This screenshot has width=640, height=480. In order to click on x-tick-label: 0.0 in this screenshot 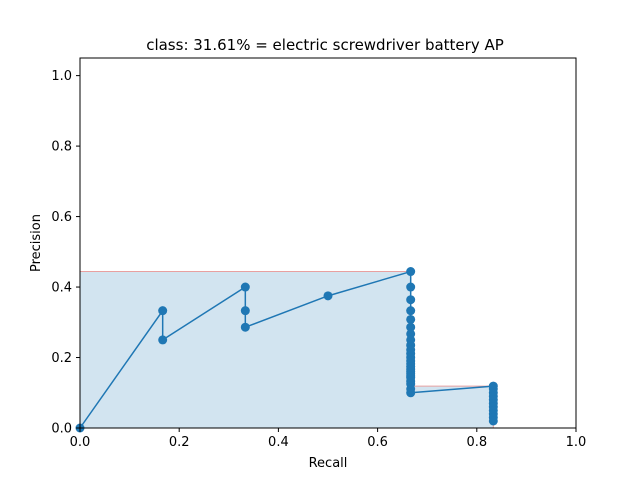, I will do `click(80, 442)`.